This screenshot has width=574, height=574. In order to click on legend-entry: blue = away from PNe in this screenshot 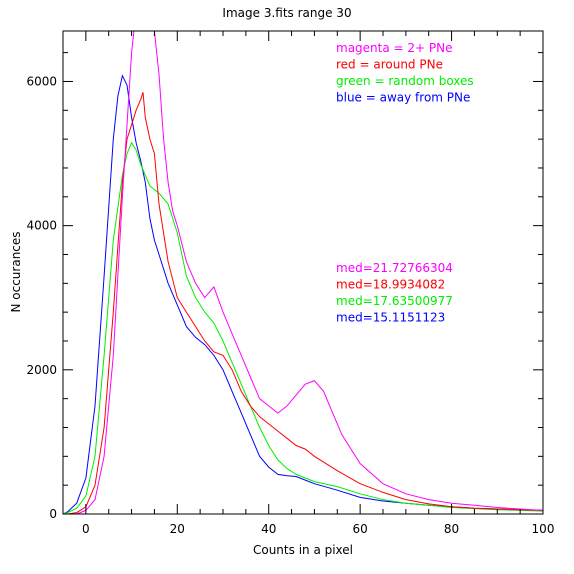, I will do `click(403, 98)`.